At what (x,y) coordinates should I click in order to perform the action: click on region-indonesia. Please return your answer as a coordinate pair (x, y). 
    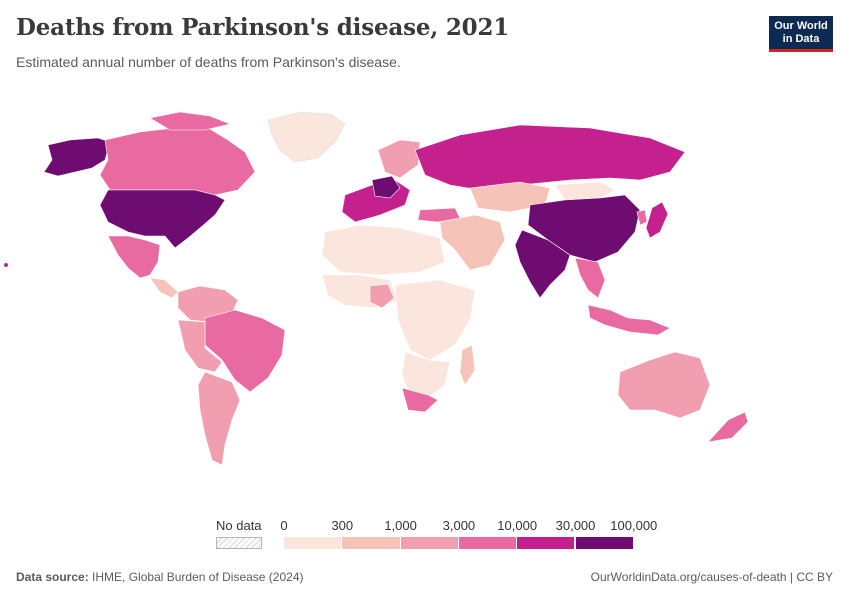
    Looking at the image, I should click on (629, 320).